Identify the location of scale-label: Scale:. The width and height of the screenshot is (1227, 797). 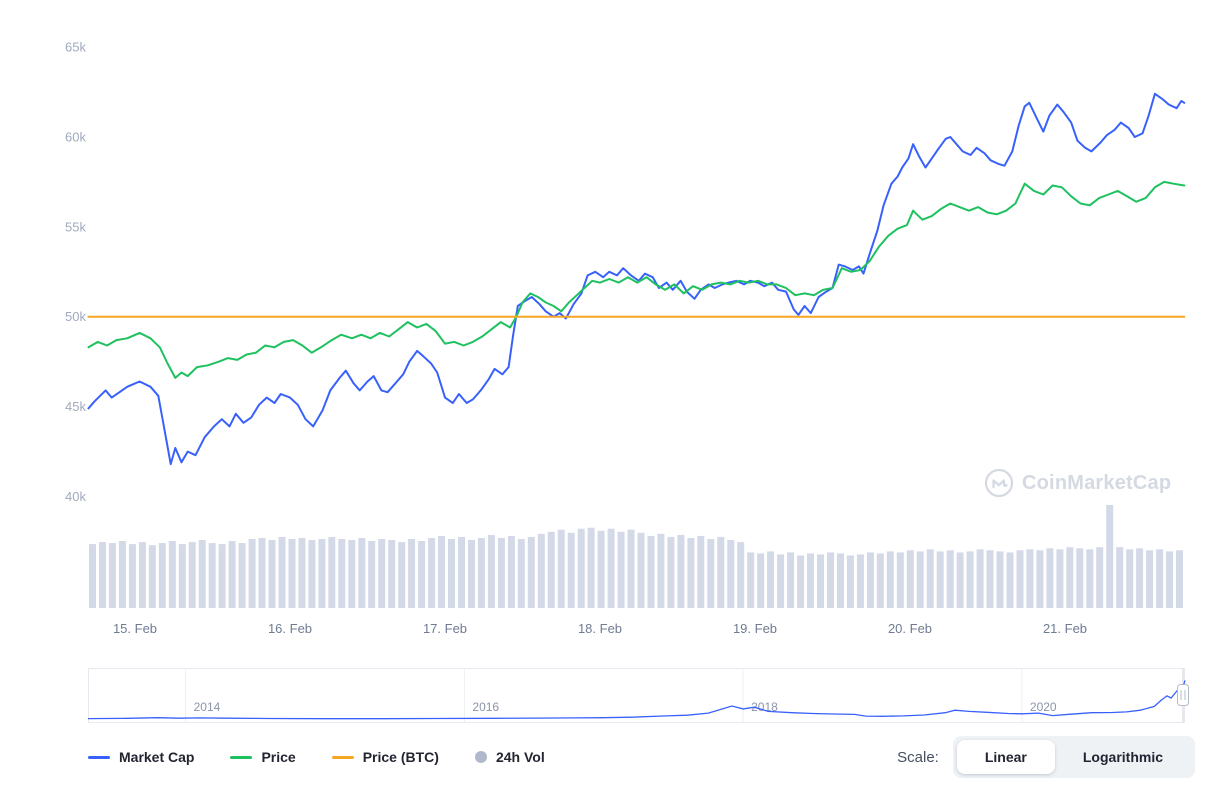
(918, 757).